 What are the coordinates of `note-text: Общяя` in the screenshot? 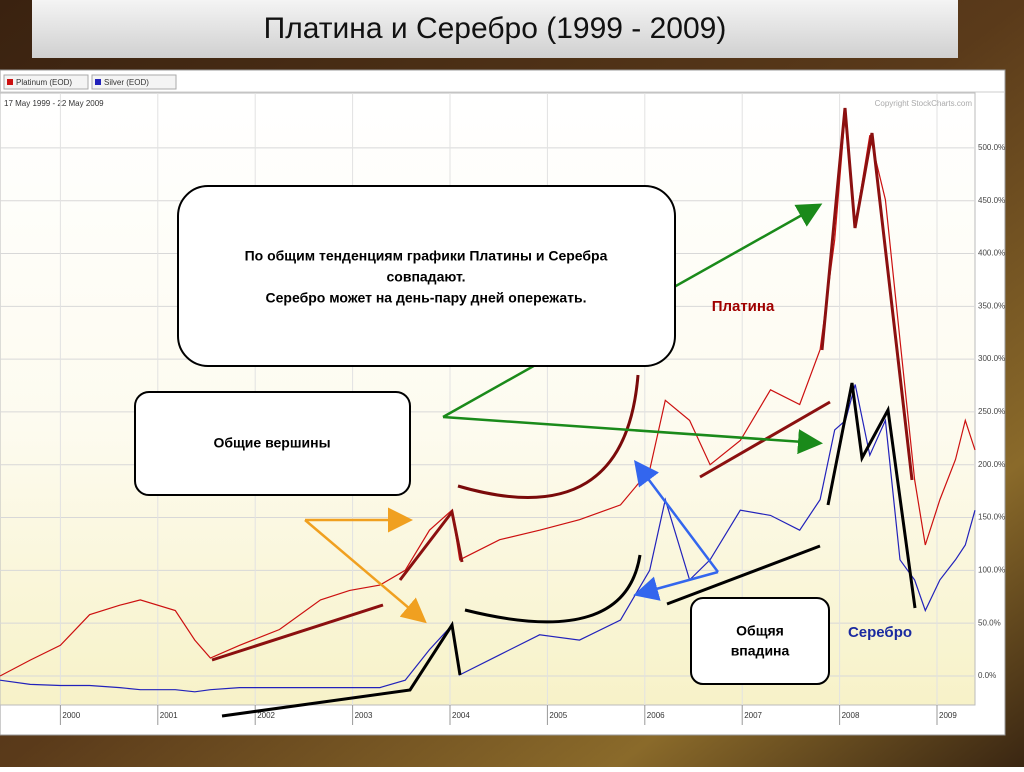 It's located at (760, 631).